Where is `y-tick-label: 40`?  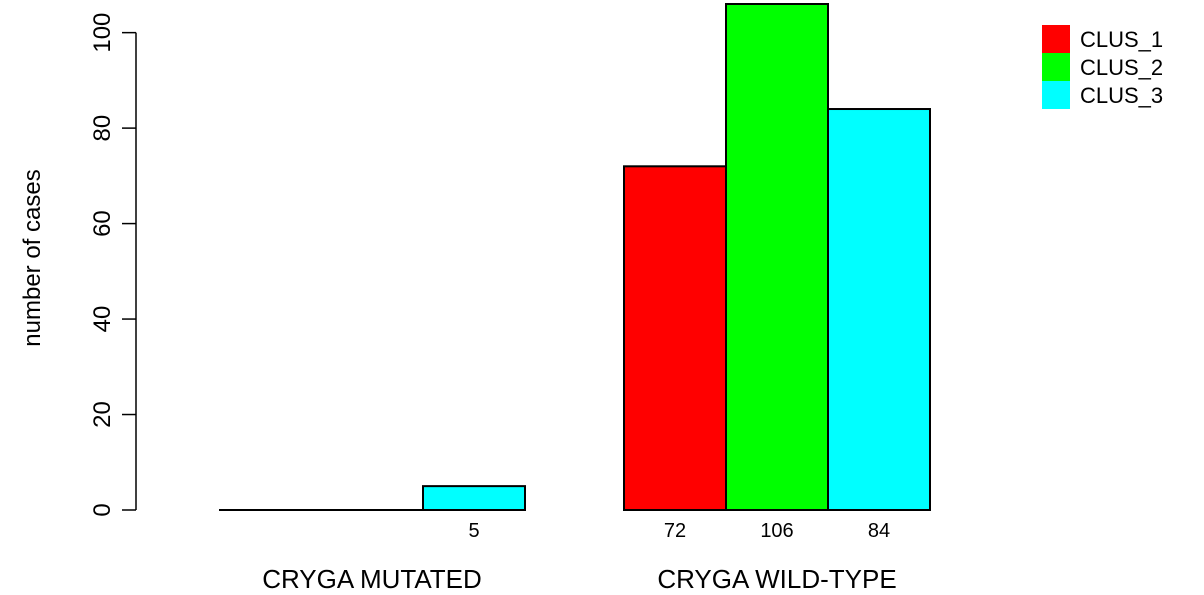 y-tick-label: 40 is located at coordinates (102, 319).